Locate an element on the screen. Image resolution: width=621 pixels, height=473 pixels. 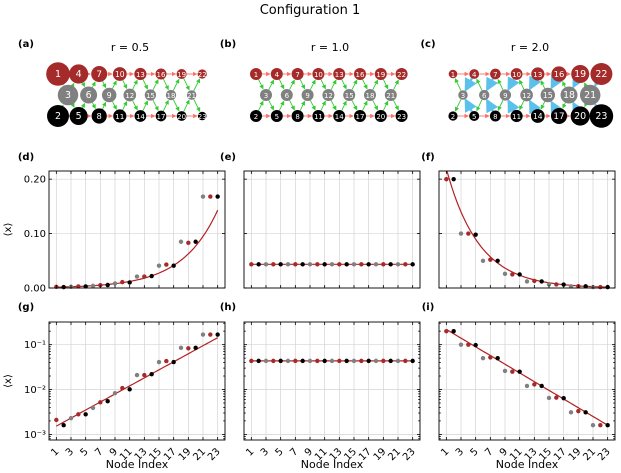
node-label: 14 is located at coordinates (140, 117).